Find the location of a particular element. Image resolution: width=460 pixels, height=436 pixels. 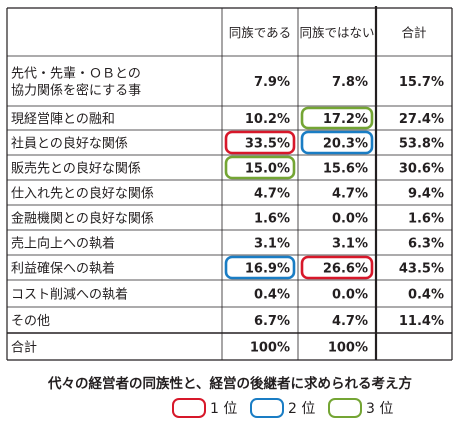

cell-value: 15.0% is located at coordinates (267, 169).